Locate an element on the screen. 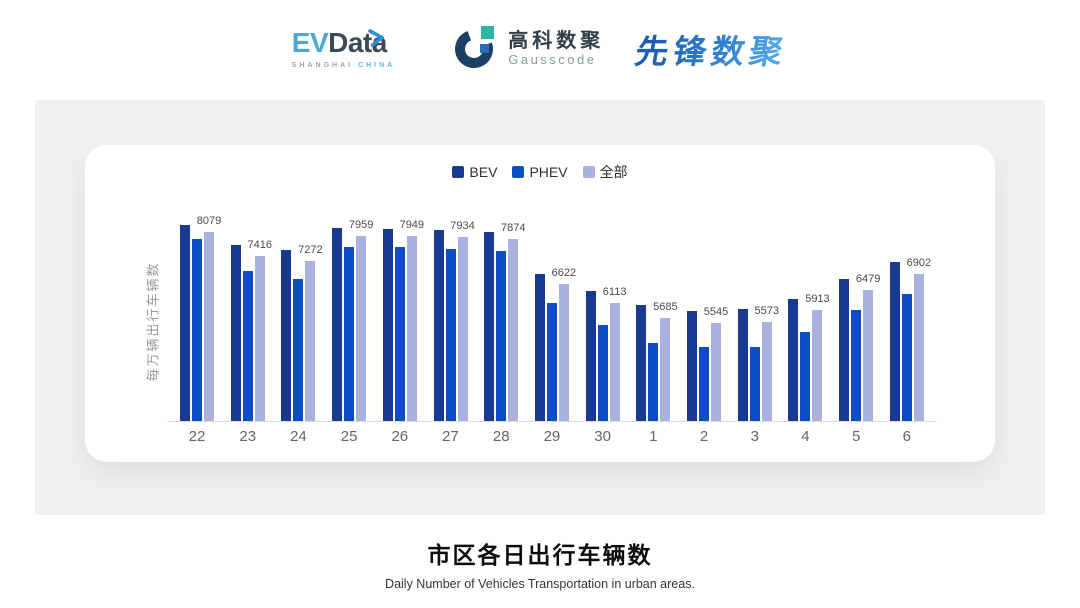 The width and height of the screenshot is (1080, 608). bar-group-25: 7959 25 is located at coordinates (352, 332).